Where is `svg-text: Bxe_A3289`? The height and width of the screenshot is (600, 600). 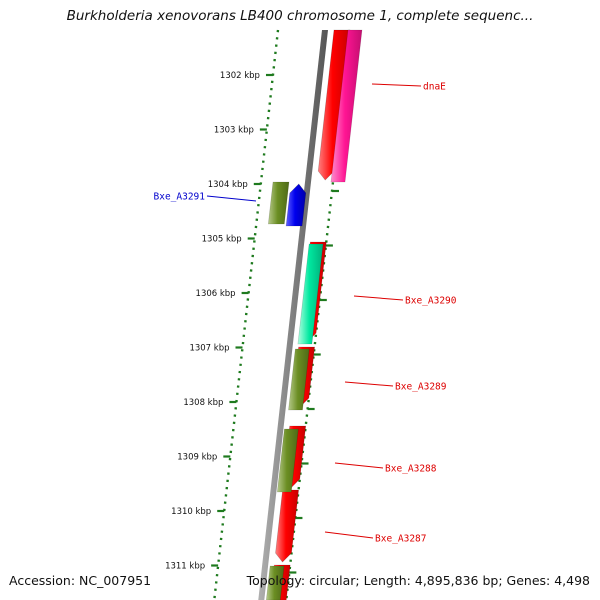
svg-text: Bxe_A3289 is located at coordinates (421, 387).